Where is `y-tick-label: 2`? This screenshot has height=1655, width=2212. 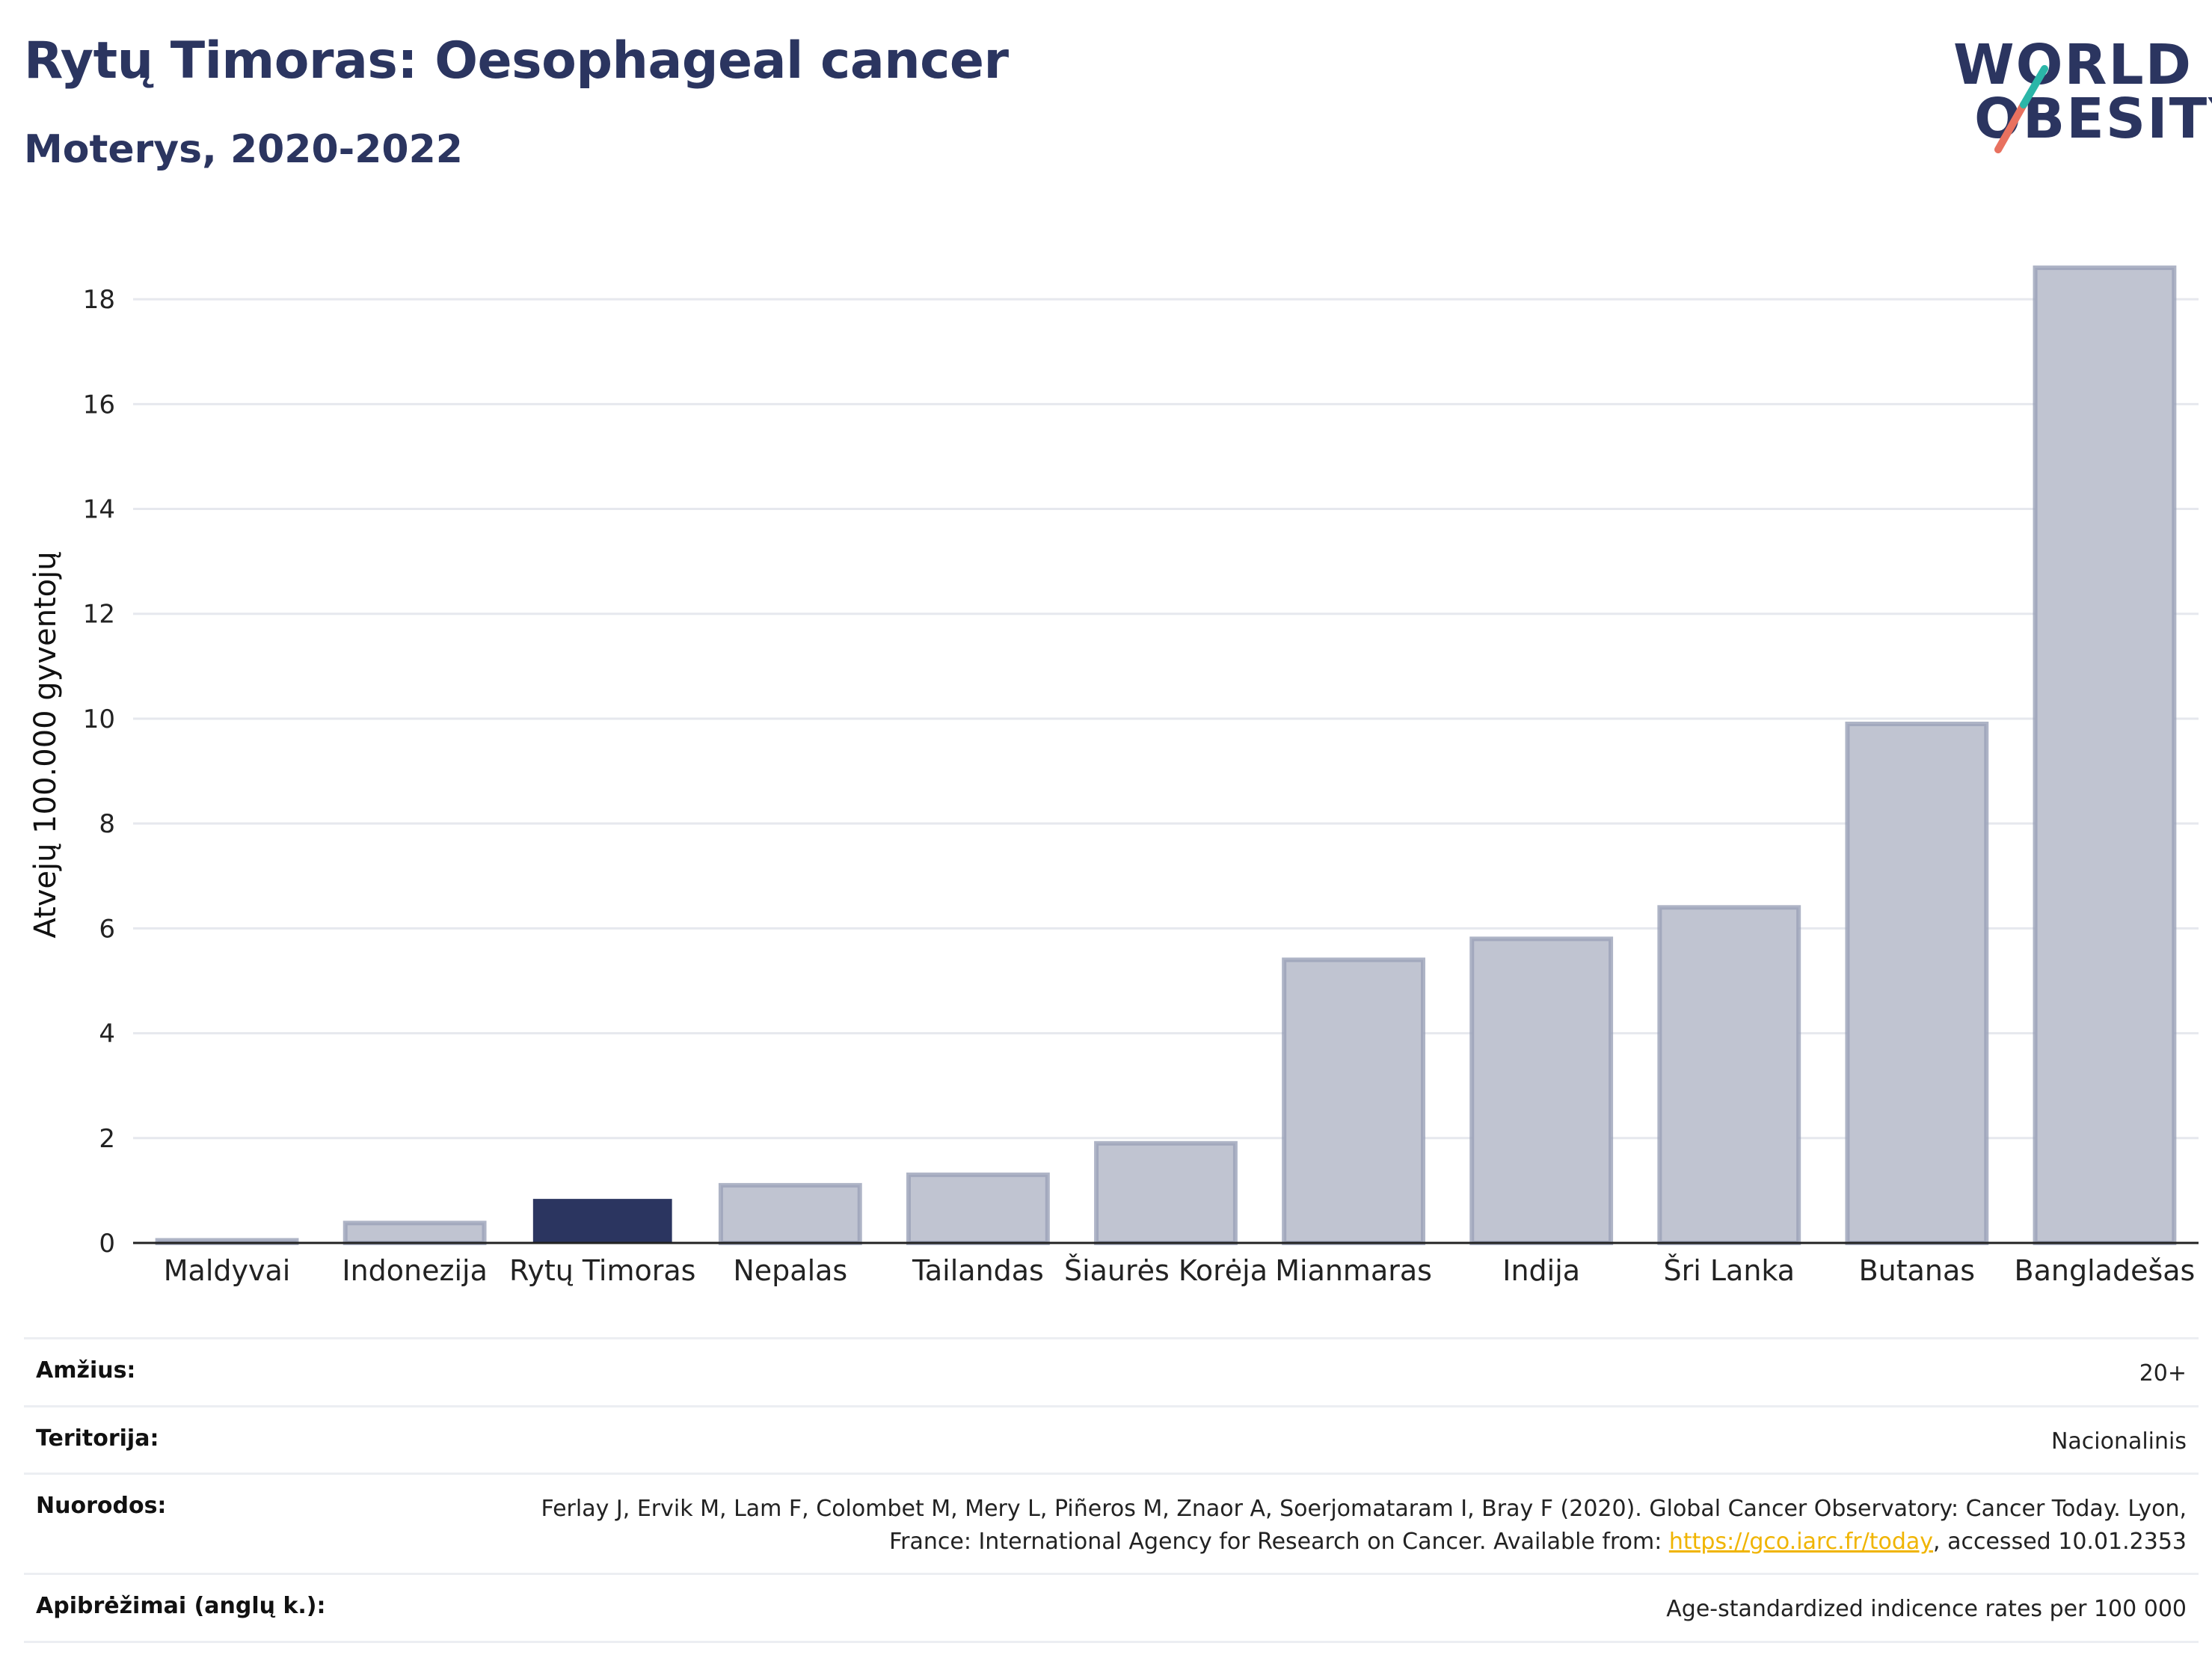
y-tick-label: 2 is located at coordinates (107, 1139).